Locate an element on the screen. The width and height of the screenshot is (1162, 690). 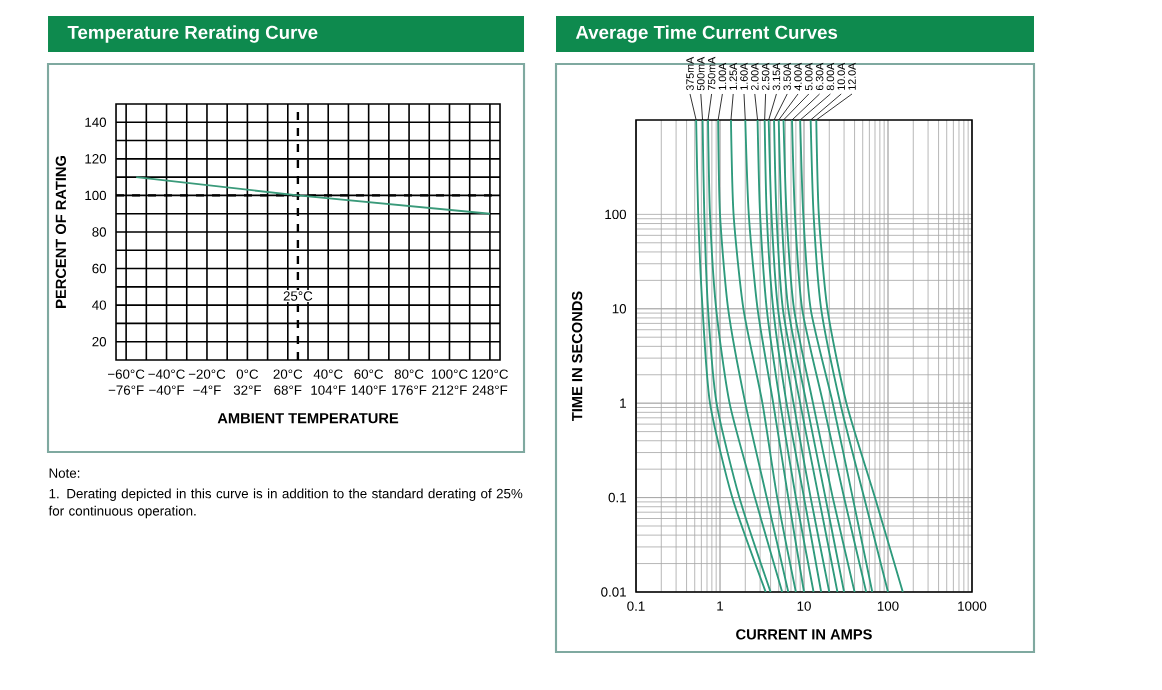
chart-title: Average Time Current Curves is located at coordinates (706, 34).